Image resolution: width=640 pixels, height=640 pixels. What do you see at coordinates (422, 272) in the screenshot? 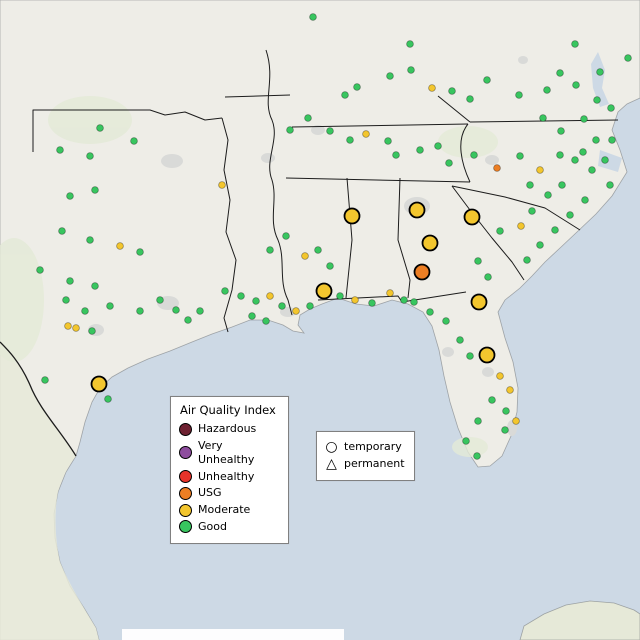
I see `temporary-monitor-usg` at bounding box center [422, 272].